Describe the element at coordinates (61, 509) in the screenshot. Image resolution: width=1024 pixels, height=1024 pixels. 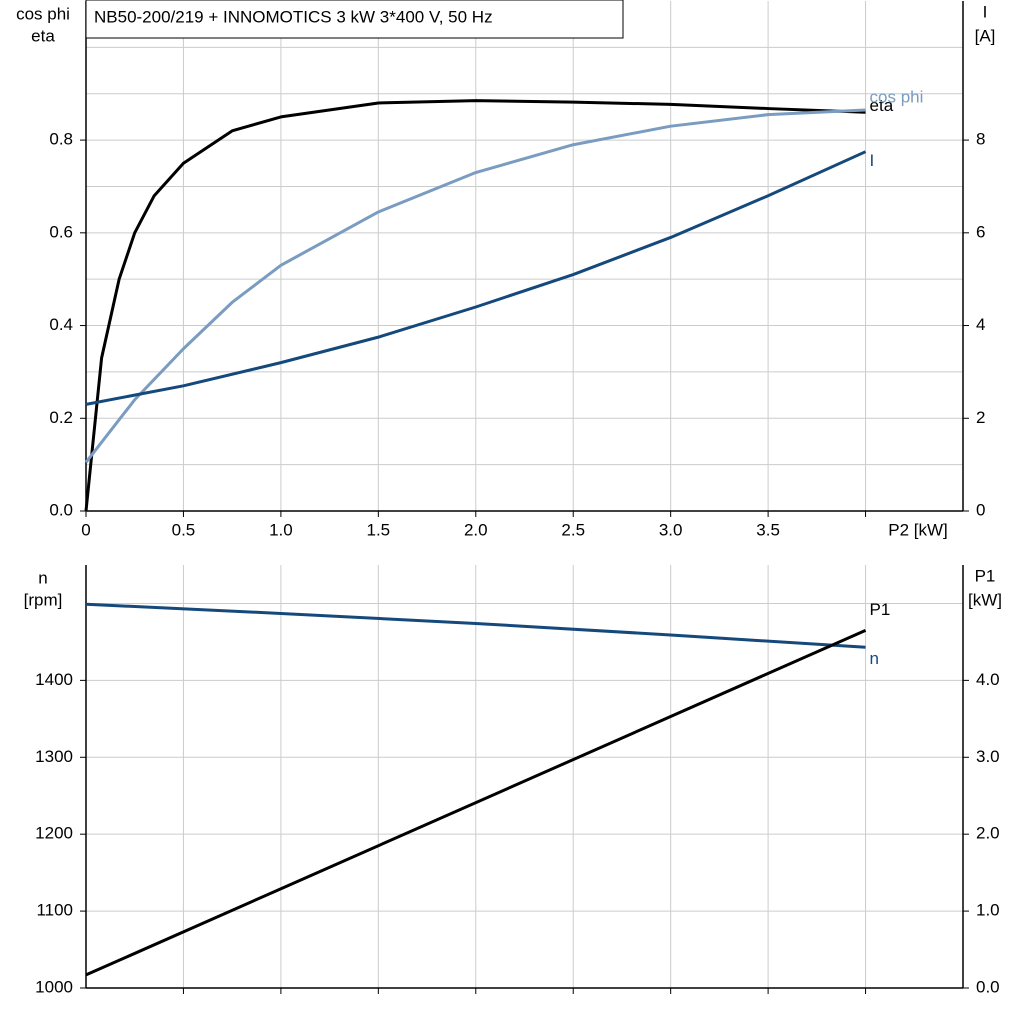
I see `y-tick-label: 0.0` at that location.